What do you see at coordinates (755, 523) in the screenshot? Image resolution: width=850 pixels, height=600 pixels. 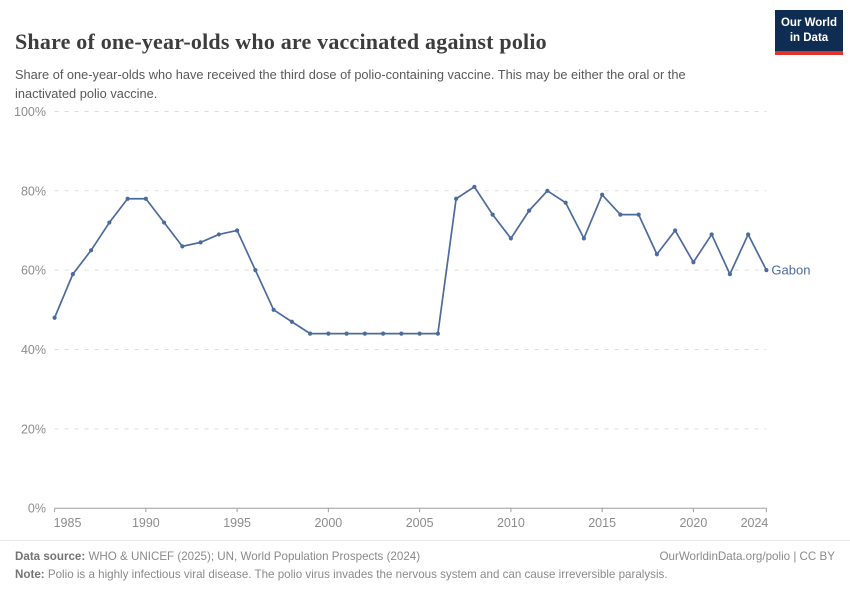 I see `x-tick-label-2024: 2024` at bounding box center [755, 523].